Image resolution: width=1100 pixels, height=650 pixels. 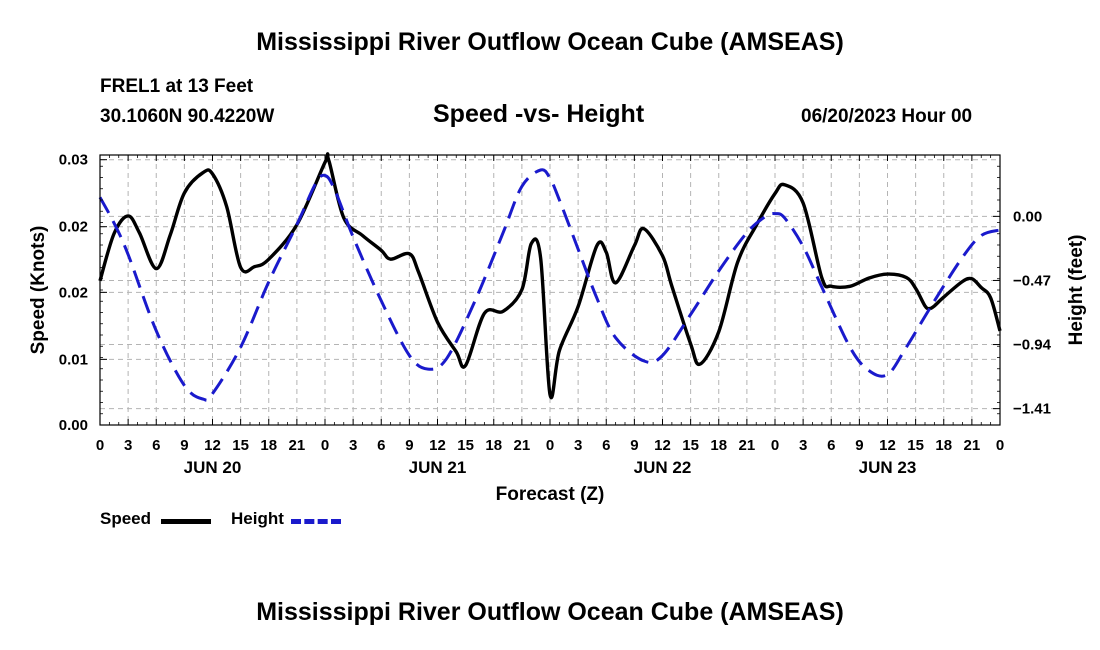 What do you see at coordinates (1032, 345) in the screenshot?
I see `y-right-tick-label: −0.94` at bounding box center [1032, 345].